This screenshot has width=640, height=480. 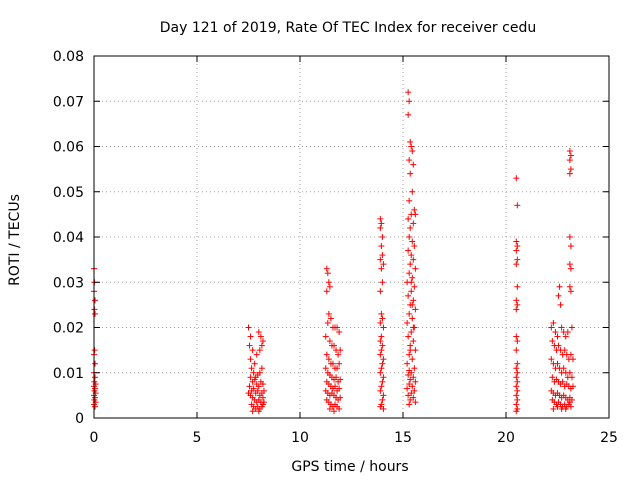 I want to click on x-tick-label: 5, so click(x=197, y=438).